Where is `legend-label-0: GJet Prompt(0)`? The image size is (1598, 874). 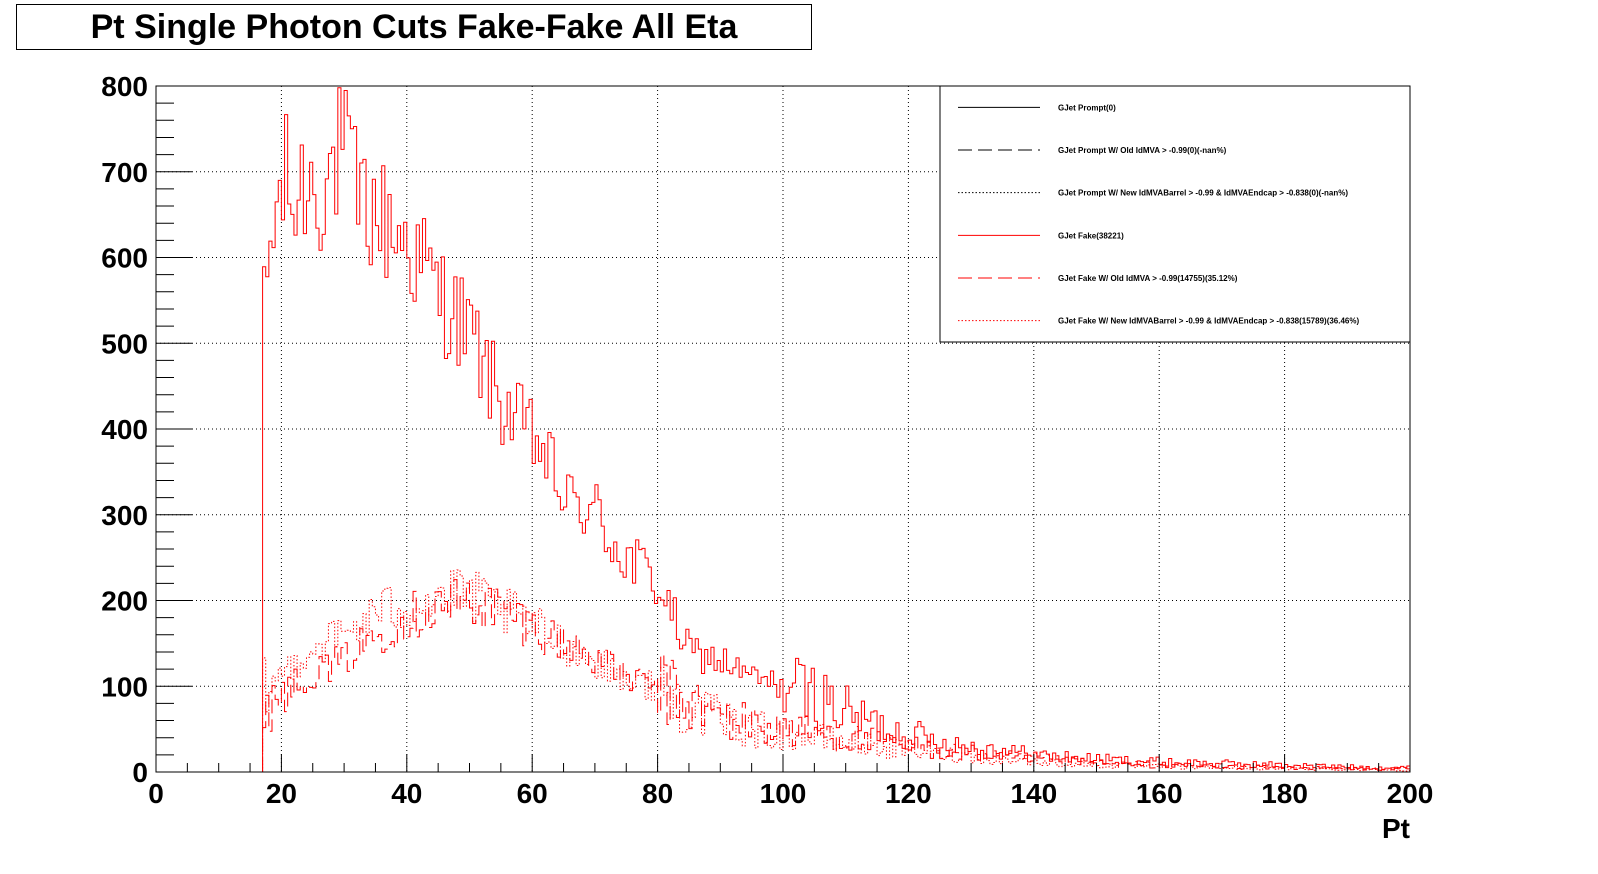 legend-label-0: GJet Prompt(0) is located at coordinates (1087, 107).